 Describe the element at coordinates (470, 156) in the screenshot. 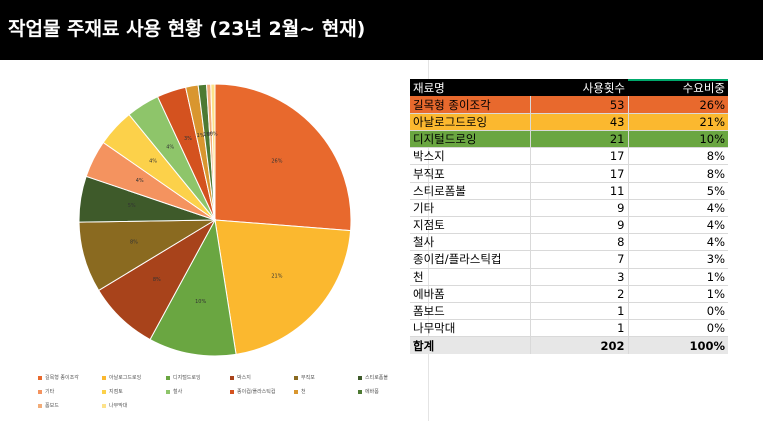

I see `cell-material-name: 박스지` at that location.